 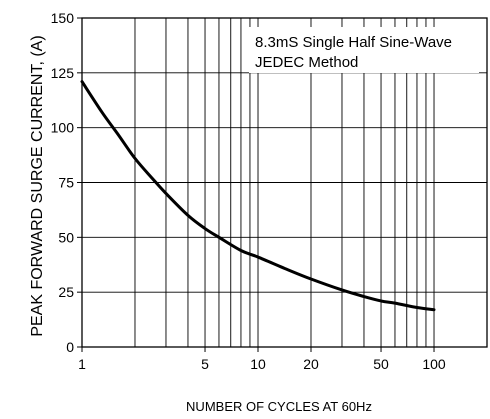 What do you see at coordinates (66, 237) in the screenshot?
I see `y-tick-label: 50` at bounding box center [66, 237].